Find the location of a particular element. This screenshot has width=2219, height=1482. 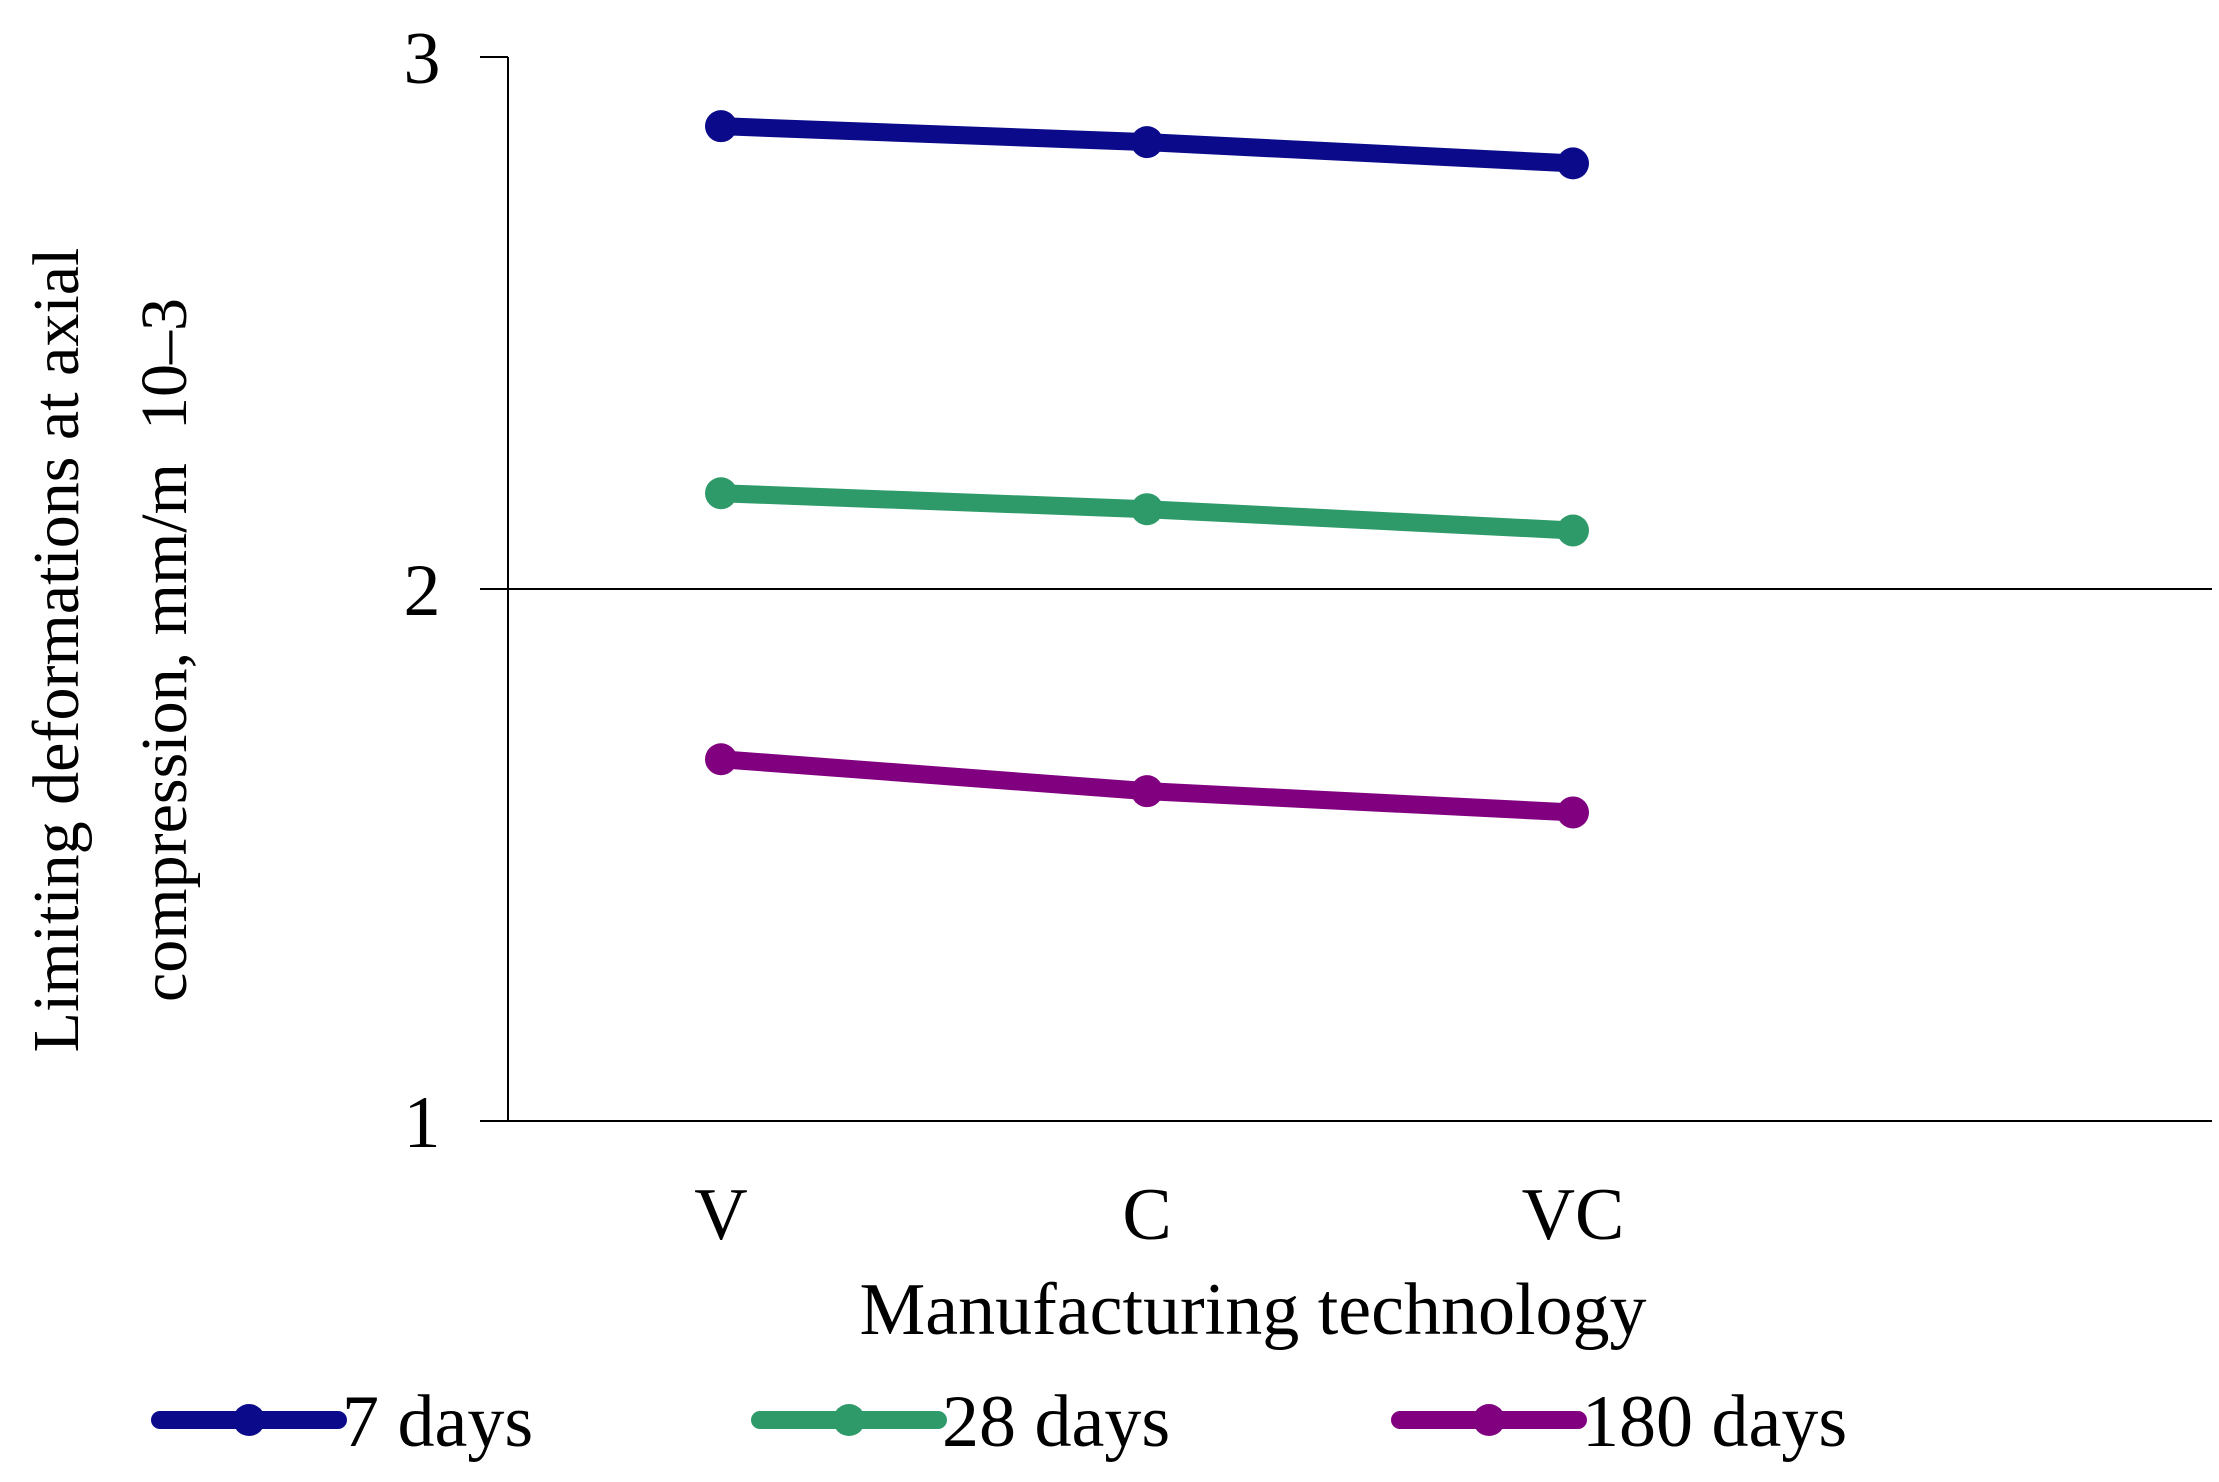

y-axis-label-line-2: compression, mm/m 10–3 is located at coordinates (164, 650).